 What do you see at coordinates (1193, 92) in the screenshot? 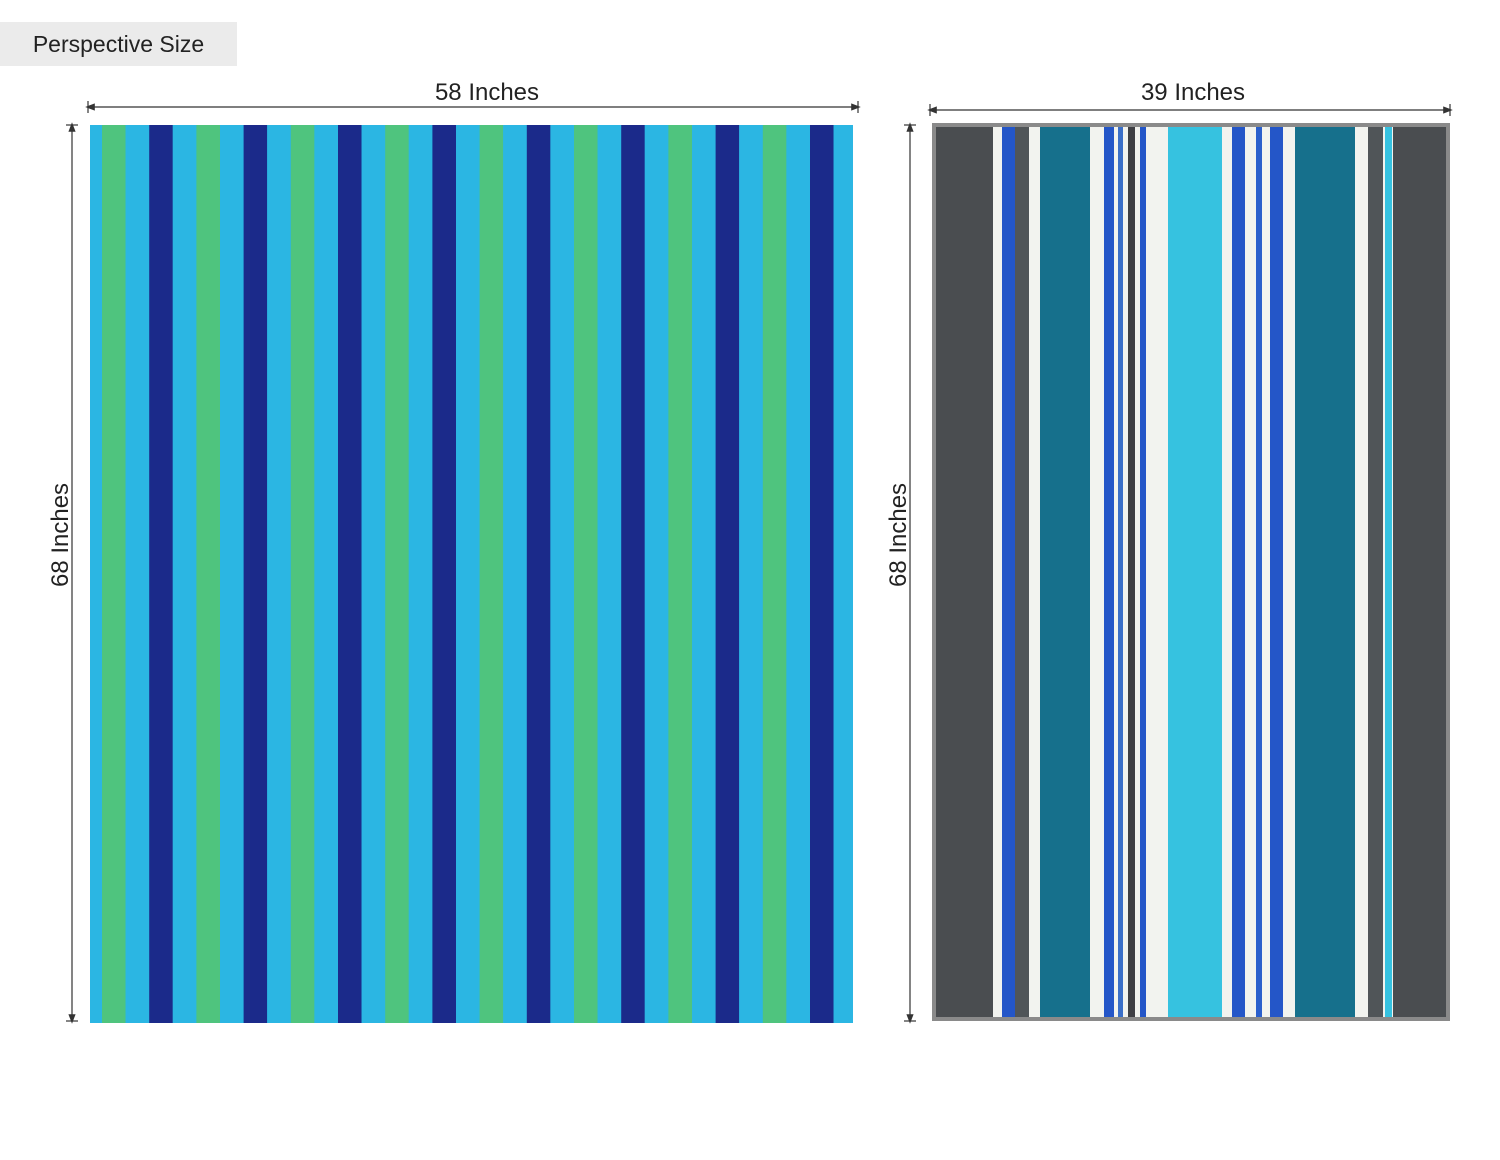
I see `width-label: 39 Inches` at bounding box center [1193, 92].